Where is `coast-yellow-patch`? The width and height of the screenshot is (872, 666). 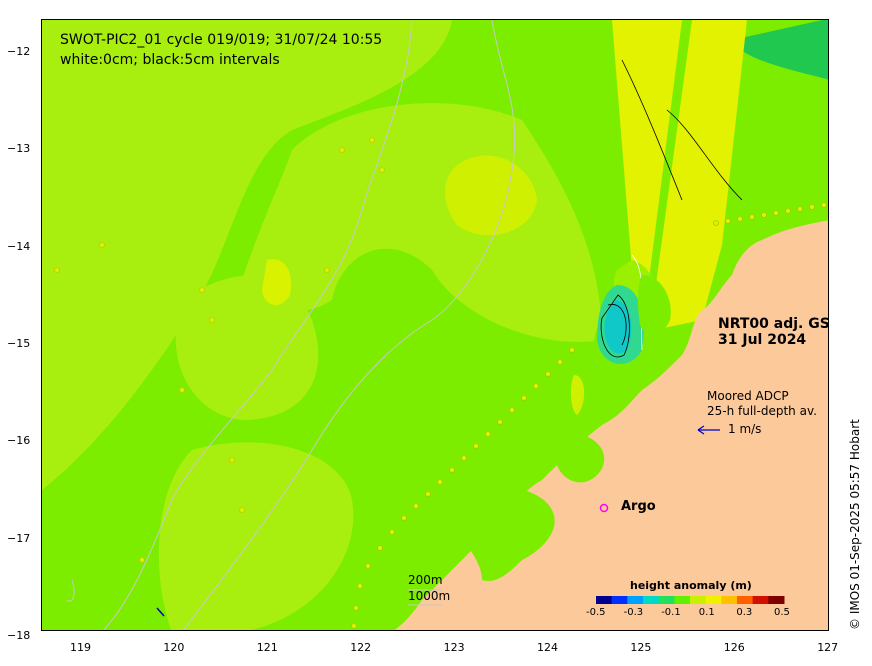 coast-yellow-patch is located at coordinates (577, 395).